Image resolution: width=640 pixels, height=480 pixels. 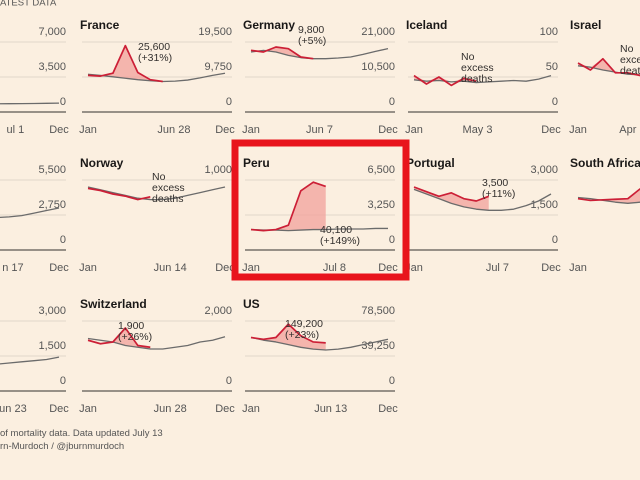 I want to click on x-tick-label: n 17, so click(x=12, y=268).